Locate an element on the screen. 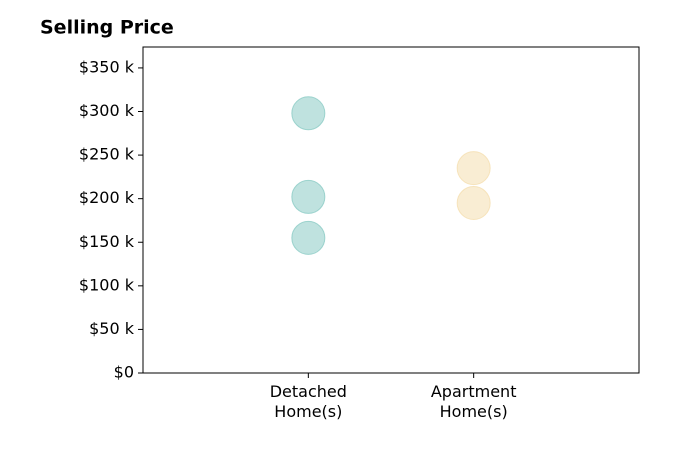  chart-title: Selling Price is located at coordinates (107, 28).